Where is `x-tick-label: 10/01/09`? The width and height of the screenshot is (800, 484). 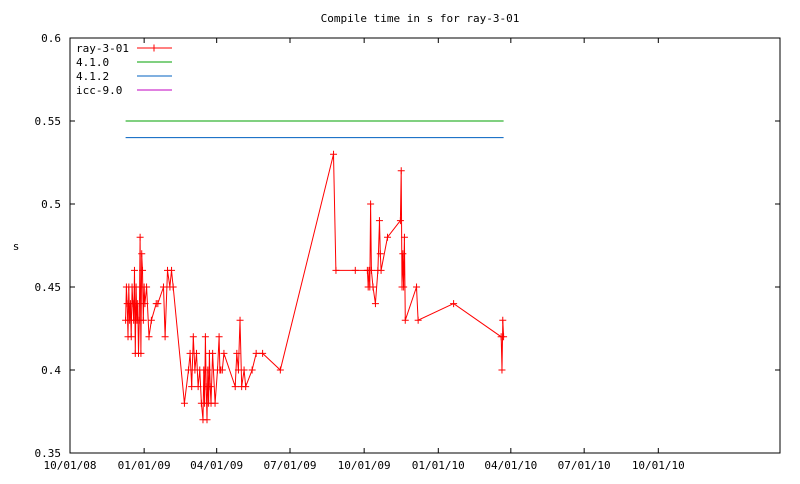 x-tick-label: 10/01/09 is located at coordinates (364, 465).